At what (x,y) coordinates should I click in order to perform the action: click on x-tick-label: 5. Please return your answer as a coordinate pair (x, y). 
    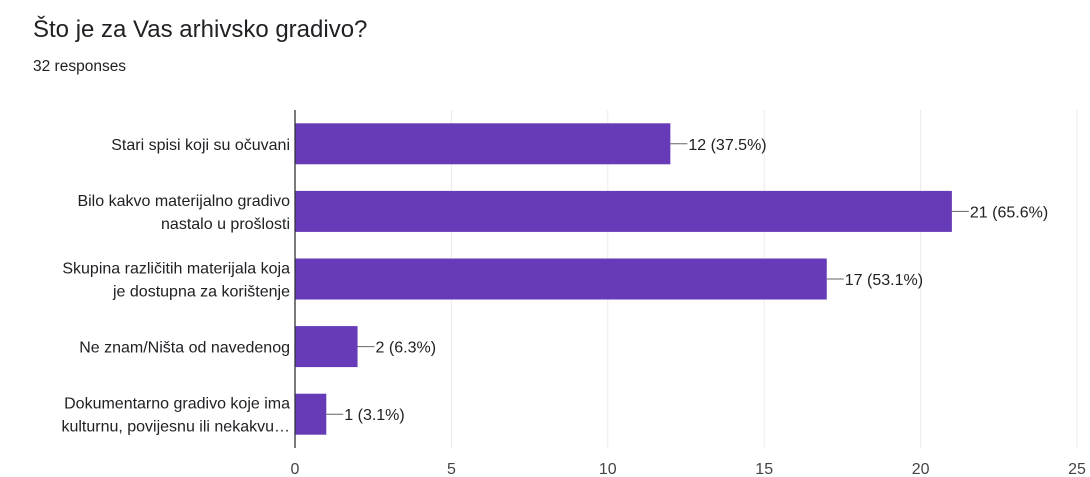
    Looking at the image, I should click on (451, 469).